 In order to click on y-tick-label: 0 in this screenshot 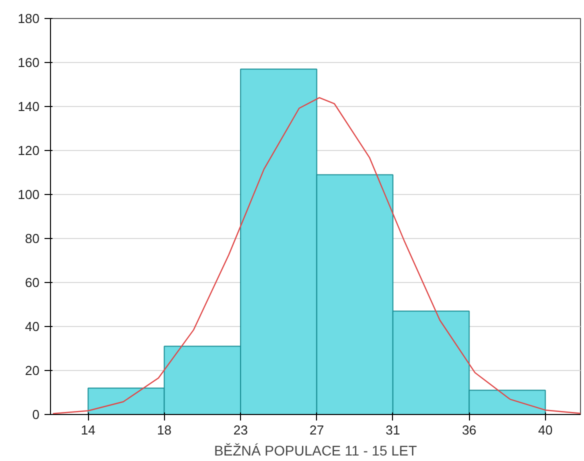, I will do `click(36, 414)`.